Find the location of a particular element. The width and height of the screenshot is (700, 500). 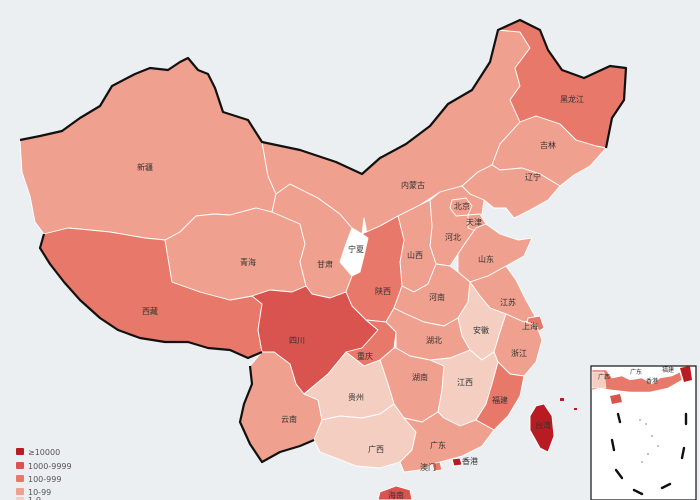

inset-label-guangxi: 广西 is located at coordinates (604, 377).